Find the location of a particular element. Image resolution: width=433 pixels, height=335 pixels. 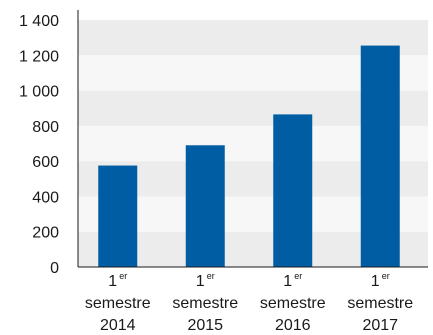

y-axis-tick-labels: 0 200 400 600 800 1 000 1 200 1 400 is located at coordinates (39, 145).